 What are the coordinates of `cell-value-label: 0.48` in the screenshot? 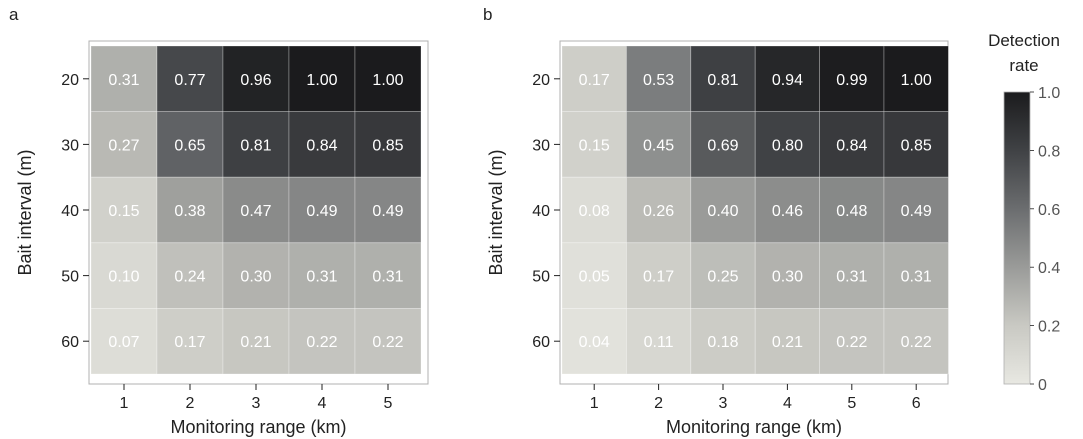 It's located at (851, 211).